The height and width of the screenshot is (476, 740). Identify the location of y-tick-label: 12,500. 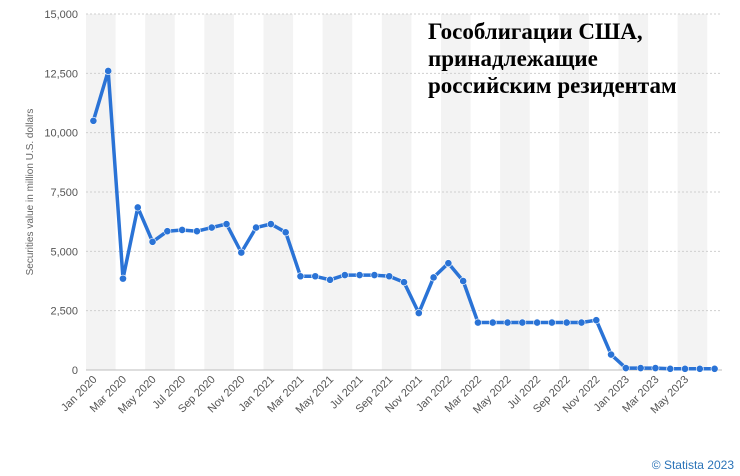
(61, 74).